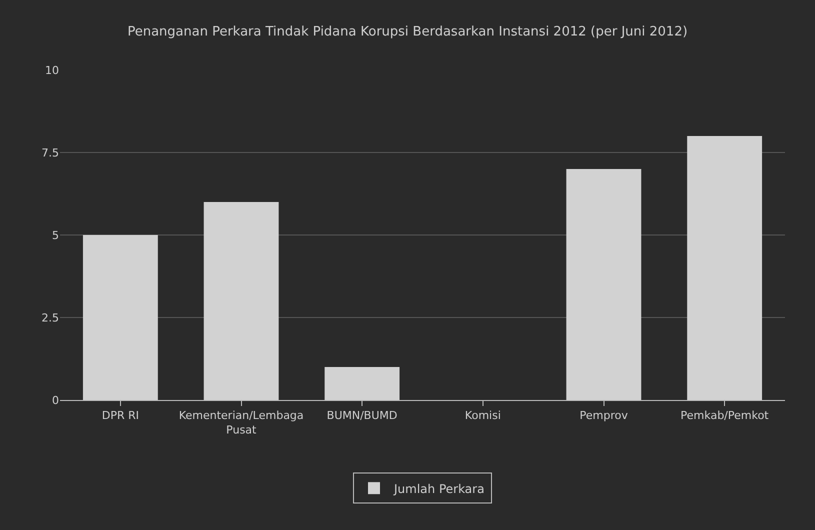  I want to click on x-tick-label: BUMN/BUMD, so click(362, 415).